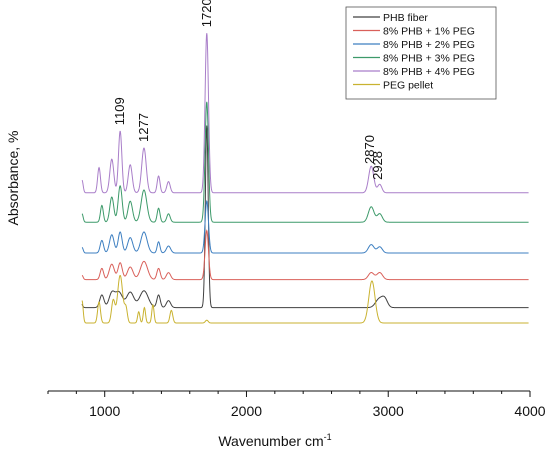 This screenshot has height=456, width=550. Describe the element at coordinates (429, 45) in the screenshot. I see `legend-label-8-phb-2-peg: 8% PHB + 2% PEG` at that location.